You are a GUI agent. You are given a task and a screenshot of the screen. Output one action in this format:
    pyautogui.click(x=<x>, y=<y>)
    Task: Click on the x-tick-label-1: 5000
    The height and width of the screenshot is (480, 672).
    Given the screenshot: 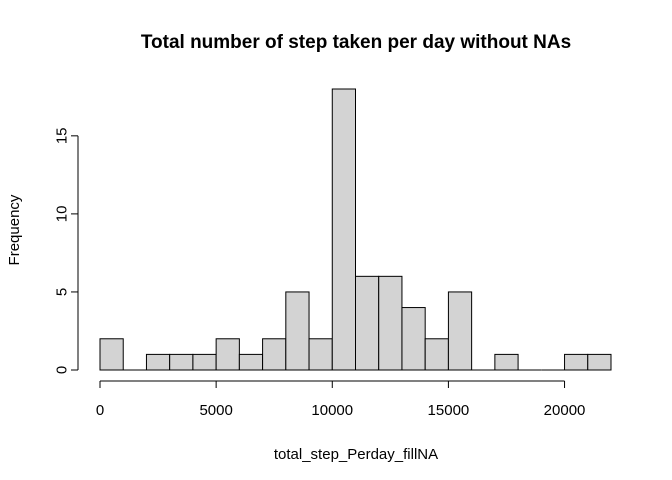 What is the action you would take?
    pyautogui.click(x=215, y=410)
    